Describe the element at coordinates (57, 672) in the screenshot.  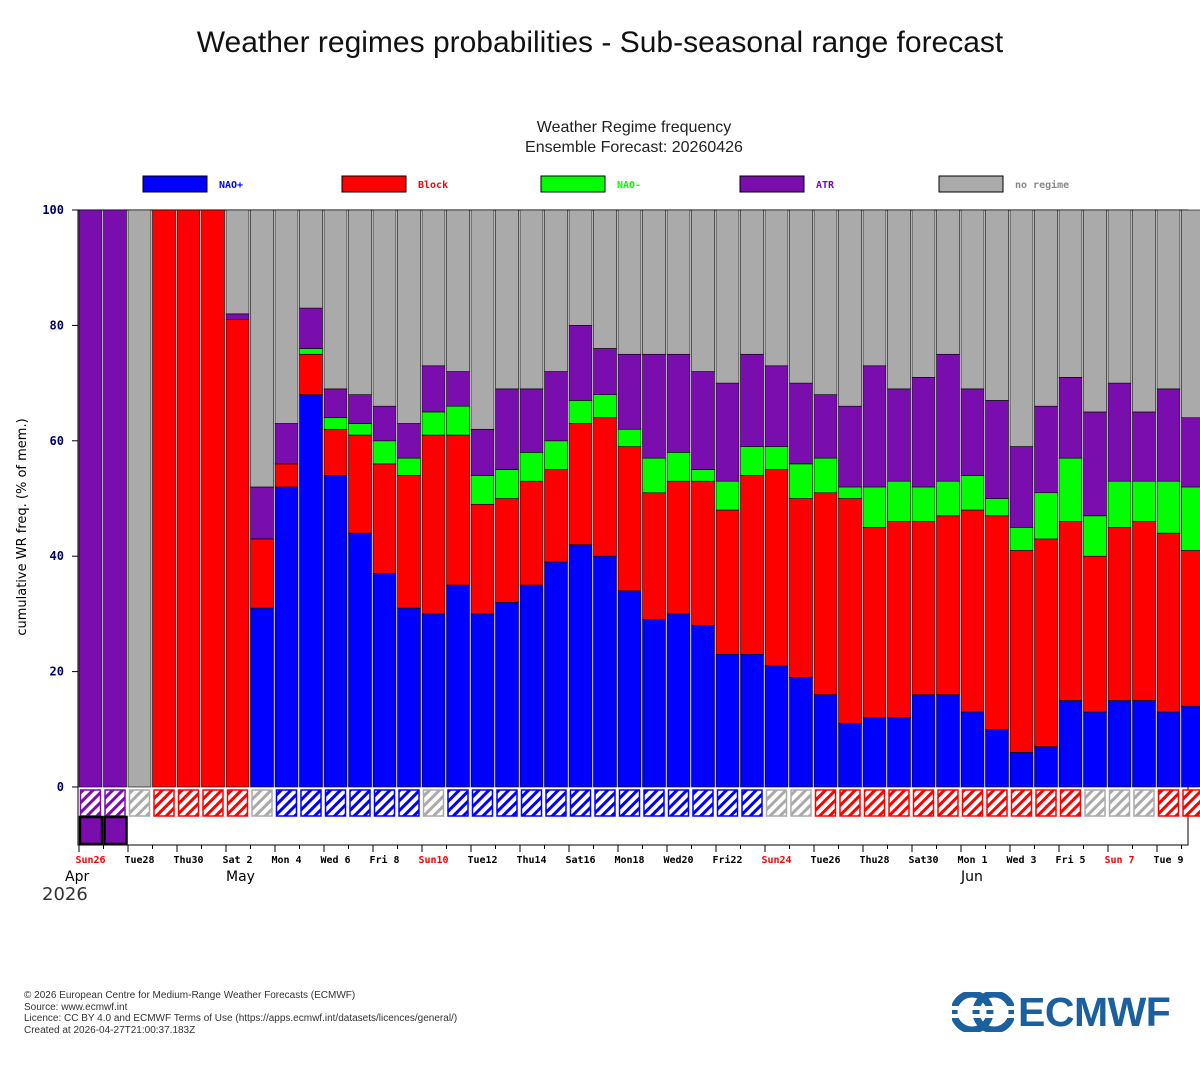
I see `y-tick-label-20: 20` at that location.